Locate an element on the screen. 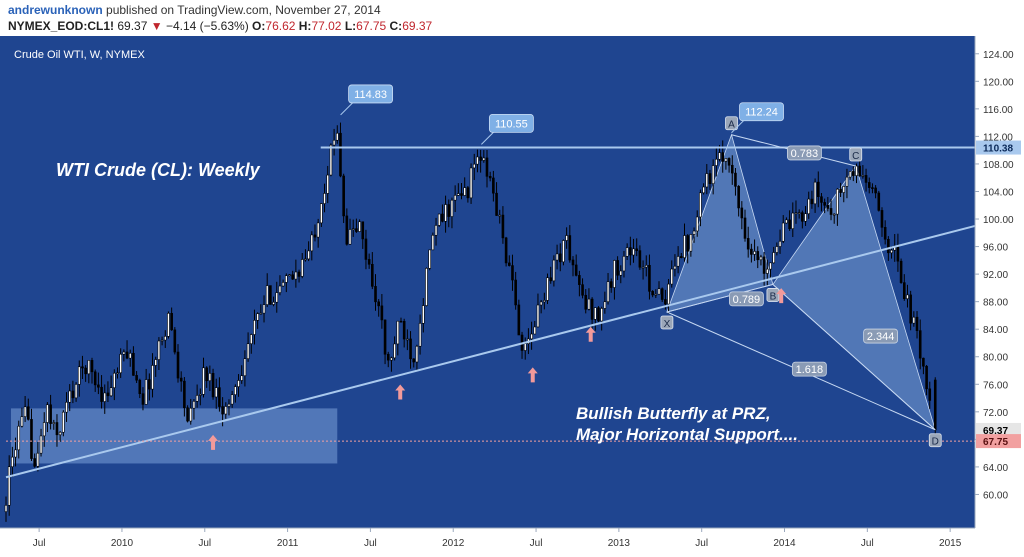 The image size is (1024, 557). ratio-label: 0.789 is located at coordinates (747, 300).